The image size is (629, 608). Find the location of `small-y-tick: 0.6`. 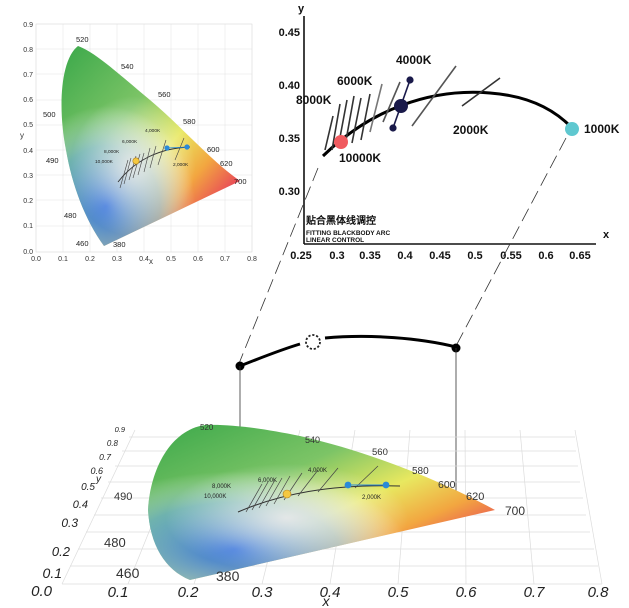

small-y-tick: 0.6 is located at coordinates (28, 100).